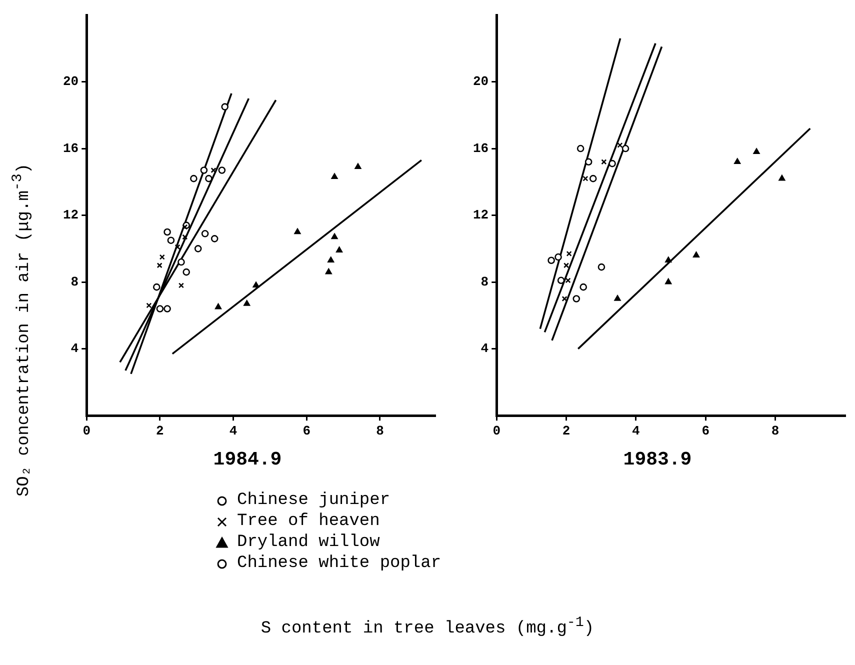 The height and width of the screenshot is (665, 855). What do you see at coordinates (308, 542) in the screenshot?
I see `legend-label: Dryland willow` at bounding box center [308, 542].